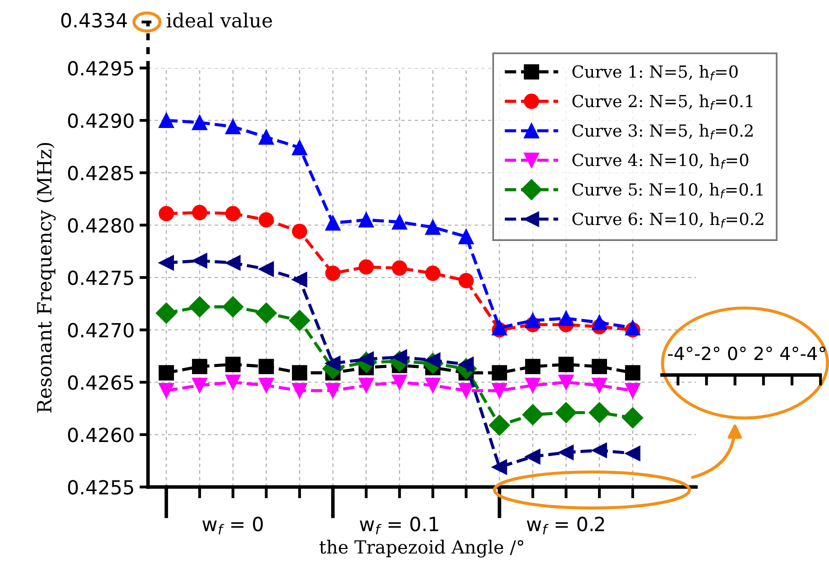 This screenshot has width=829, height=572. I want to click on y-tick-label: 0.4275, so click(101, 278).